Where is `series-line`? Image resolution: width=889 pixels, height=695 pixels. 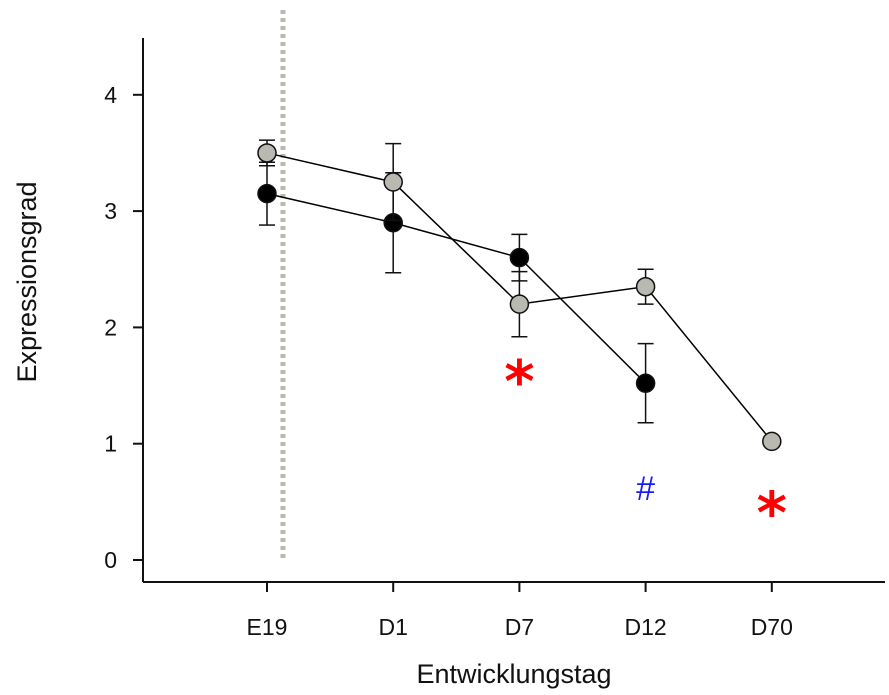 series-line is located at coordinates (456, 288).